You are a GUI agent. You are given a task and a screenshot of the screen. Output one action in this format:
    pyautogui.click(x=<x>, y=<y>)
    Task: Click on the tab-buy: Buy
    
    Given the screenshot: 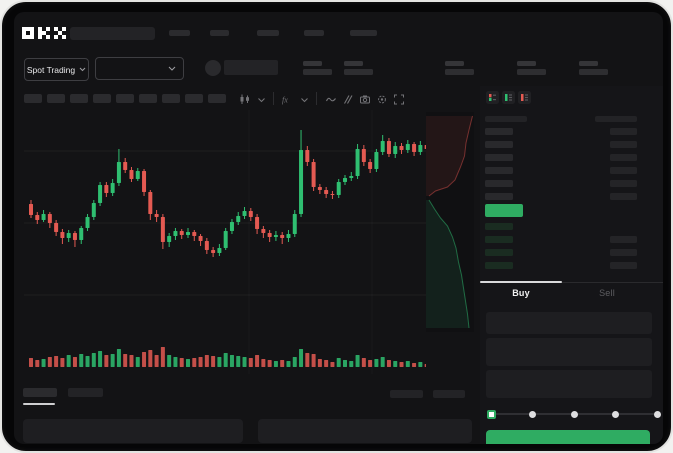 What is the action you would take?
    pyautogui.click(x=521, y=293)
    